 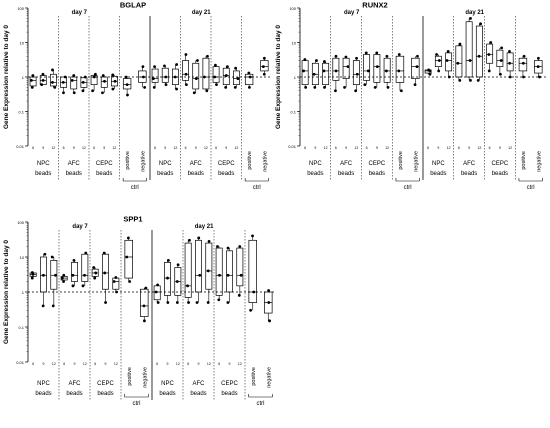 I want to click on y-tick-label: 0.01, so click(x=20, y=362).